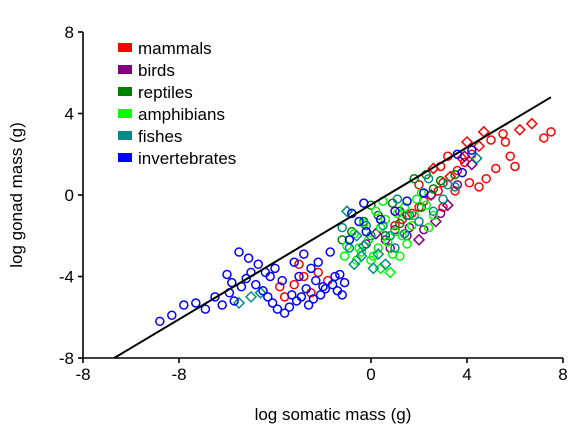  I want to click on y-ticks: -8 -4 0 4 8, so click(71, 195).